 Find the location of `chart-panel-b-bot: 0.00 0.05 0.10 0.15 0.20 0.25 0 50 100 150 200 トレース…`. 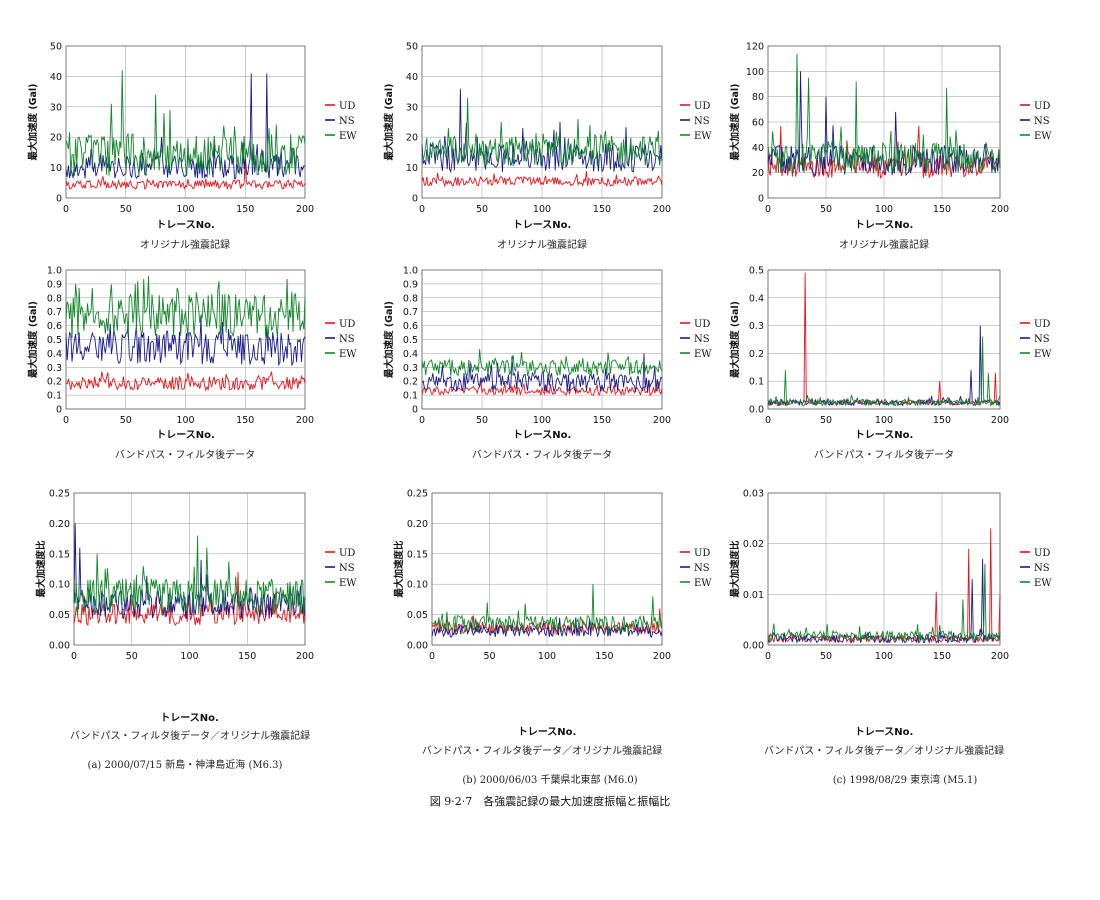

chart-panel-b-bot: 0.00 0.05 0.10 0.15 0.20 0.25 0 50 100 150 200 トレース… is located at coordinates (552, 623).